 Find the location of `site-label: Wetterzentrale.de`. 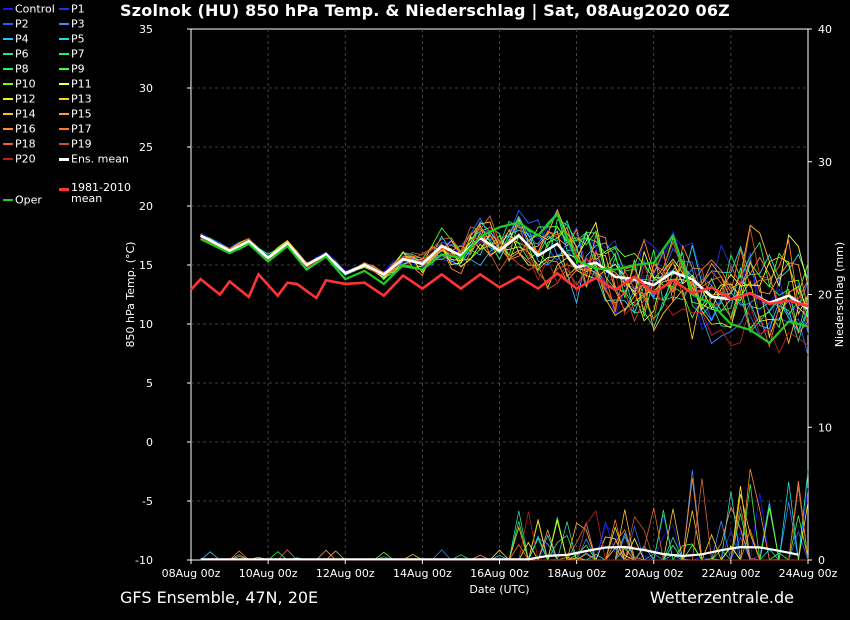

site-label: Wetterzentrale.de is located at coordinates (721, 597).